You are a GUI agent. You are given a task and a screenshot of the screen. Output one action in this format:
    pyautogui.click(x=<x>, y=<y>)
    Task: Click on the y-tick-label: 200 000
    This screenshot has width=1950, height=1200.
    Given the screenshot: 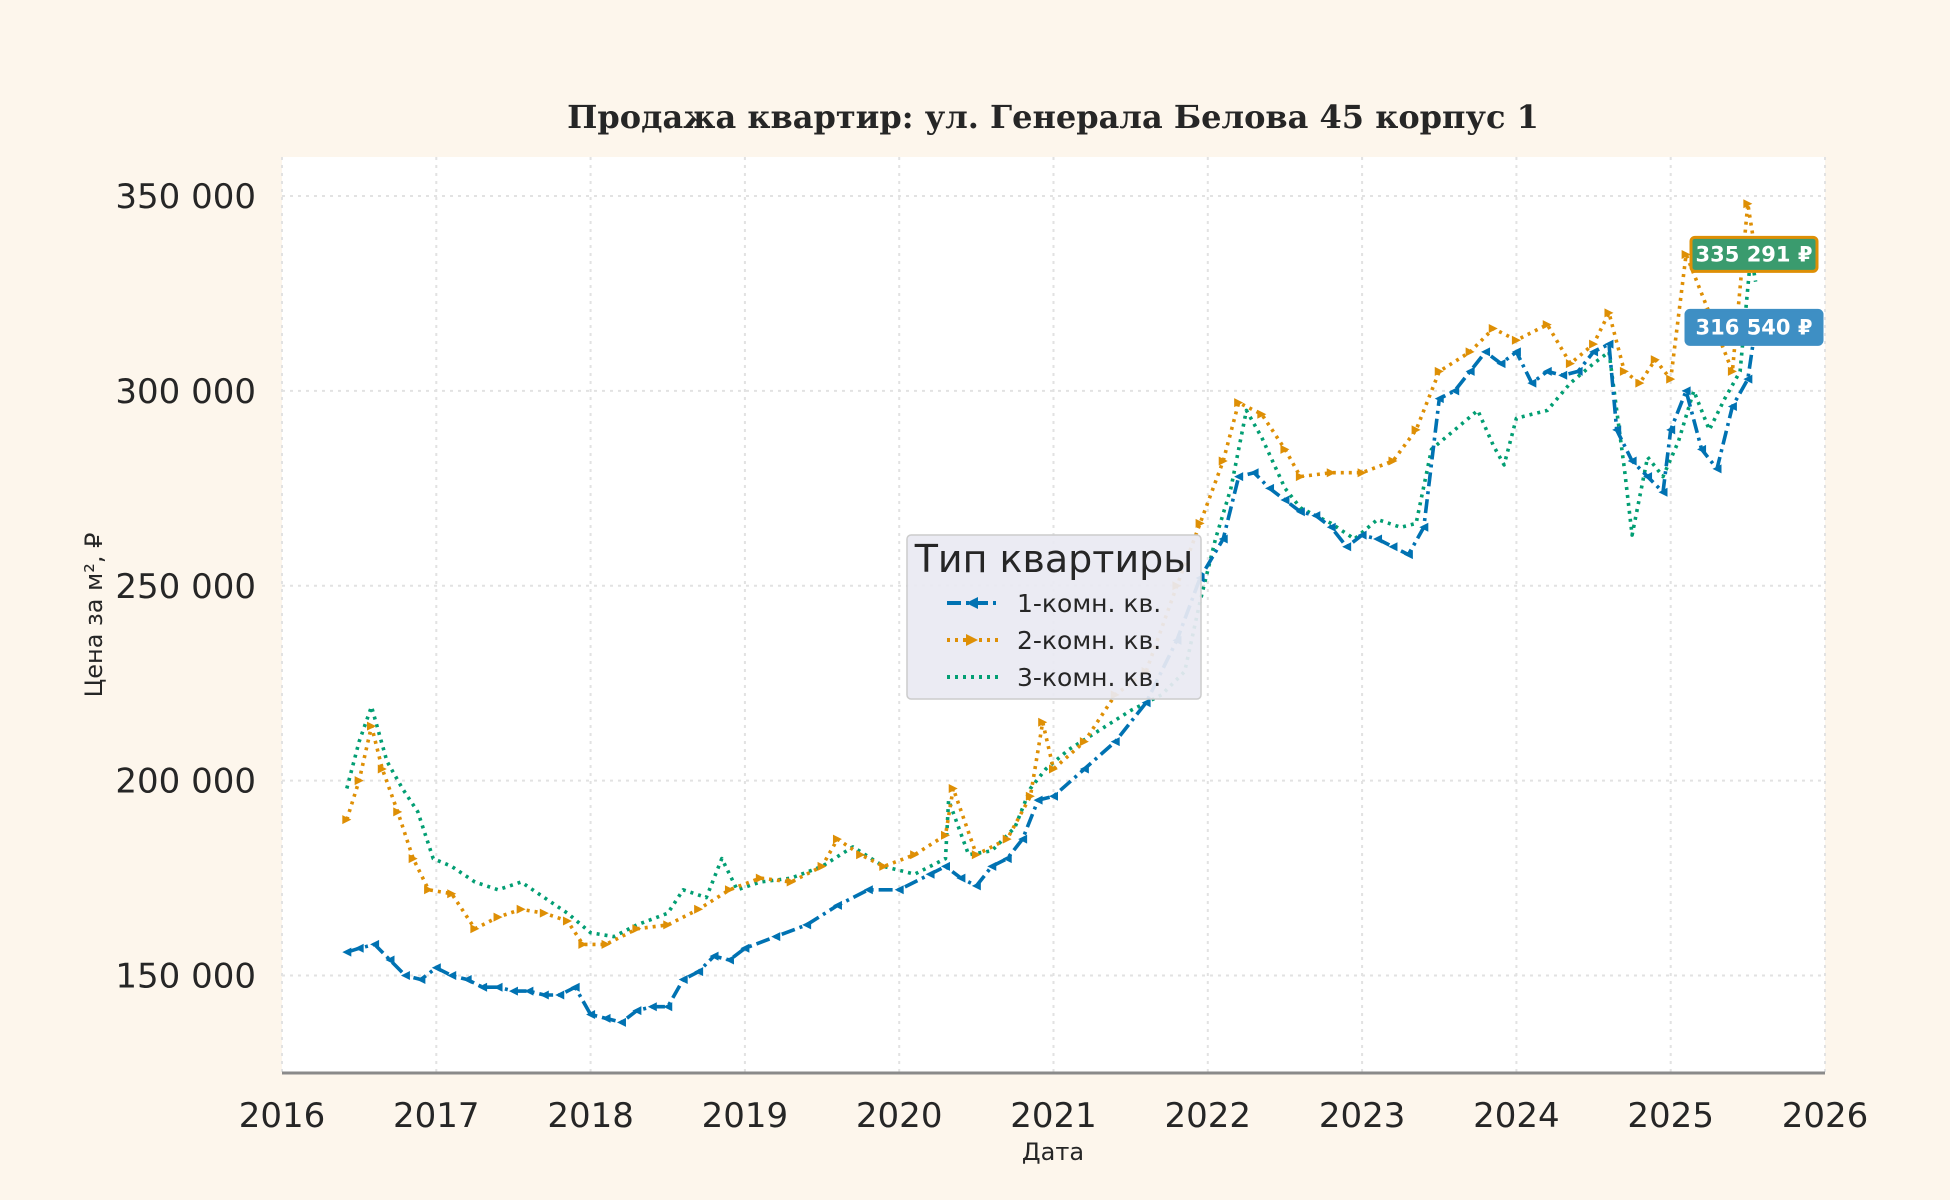 What is the action you would take?
    pyautogui.click(x=185, y=782)
    